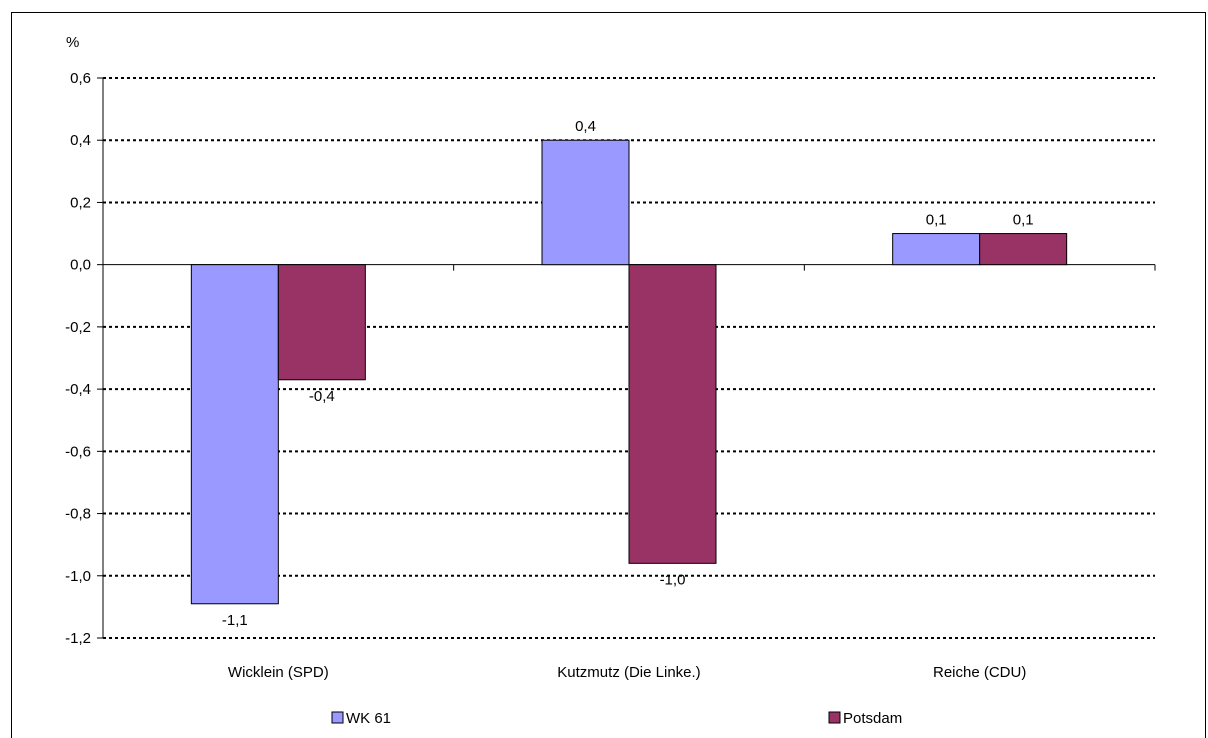  I want to click on y-tick-label: 0,4, so click(80, 140).